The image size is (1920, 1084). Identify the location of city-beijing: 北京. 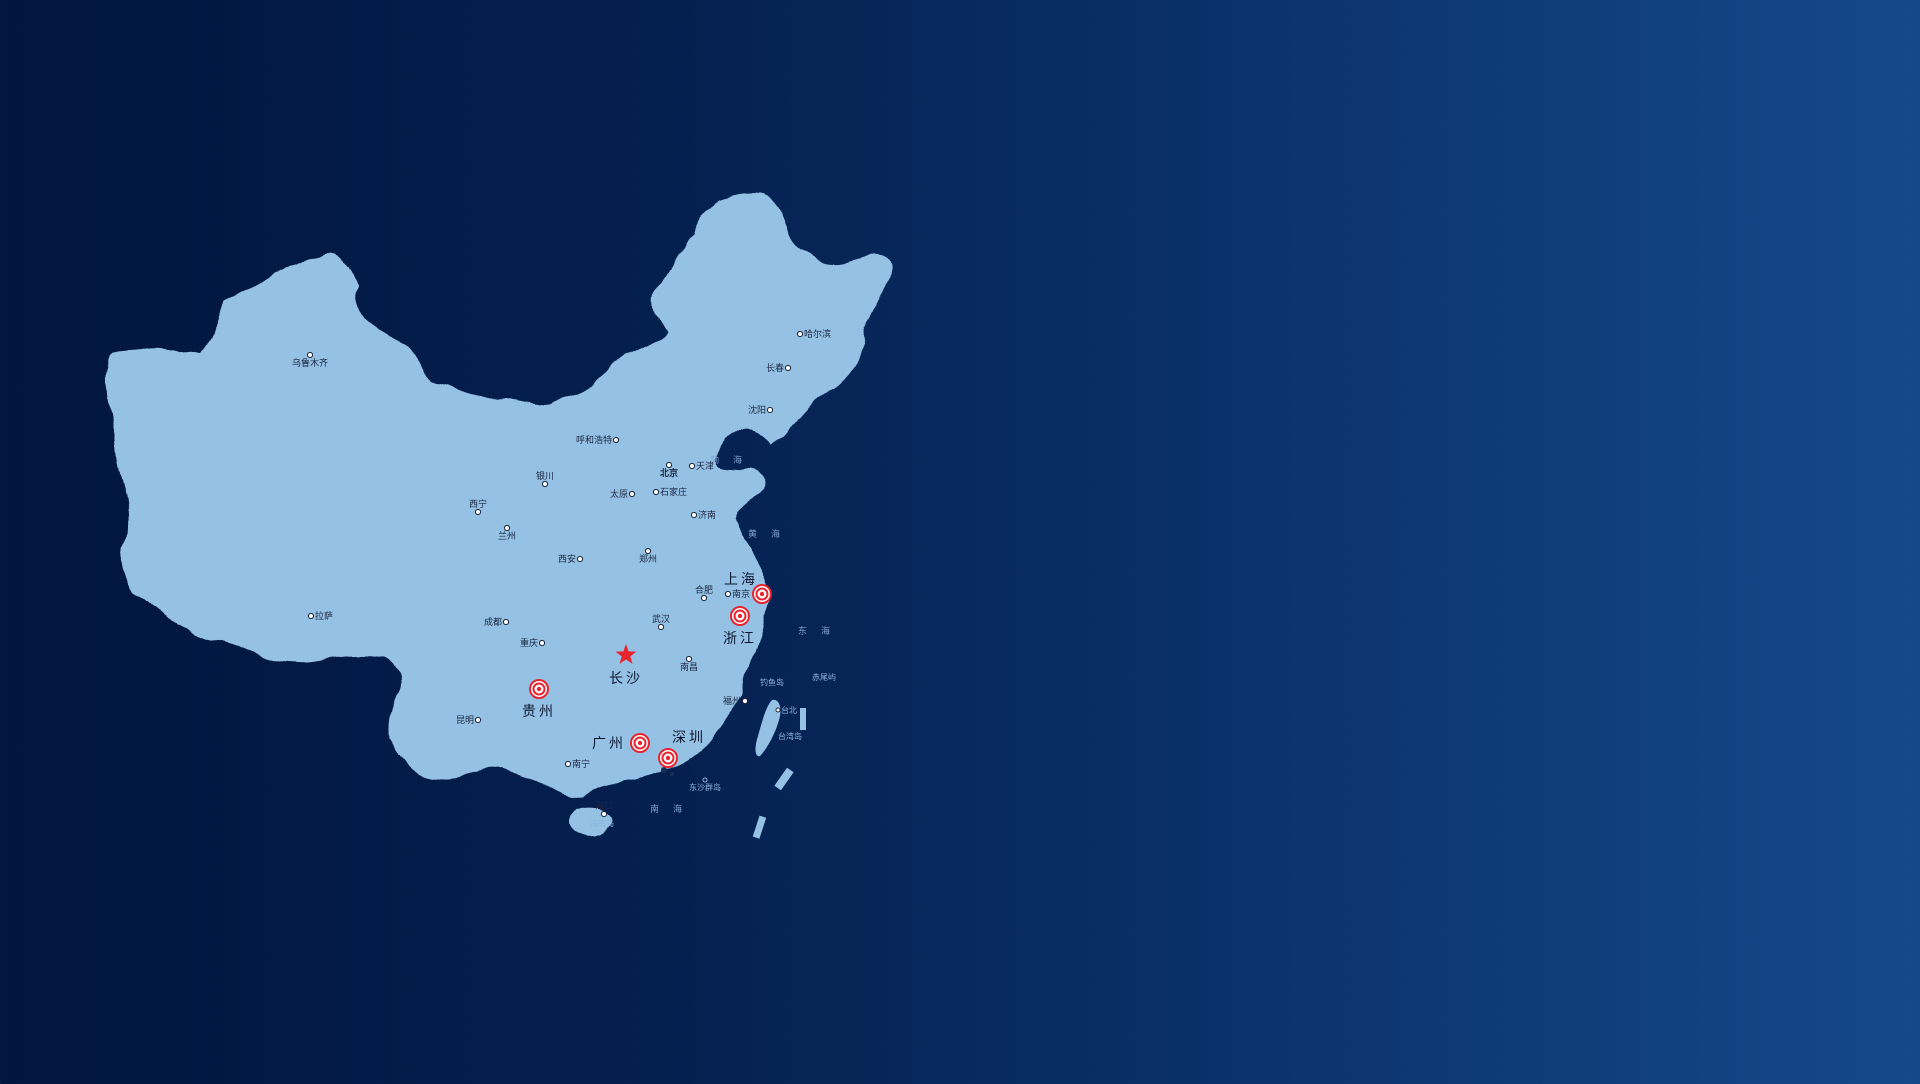
(669, 470).